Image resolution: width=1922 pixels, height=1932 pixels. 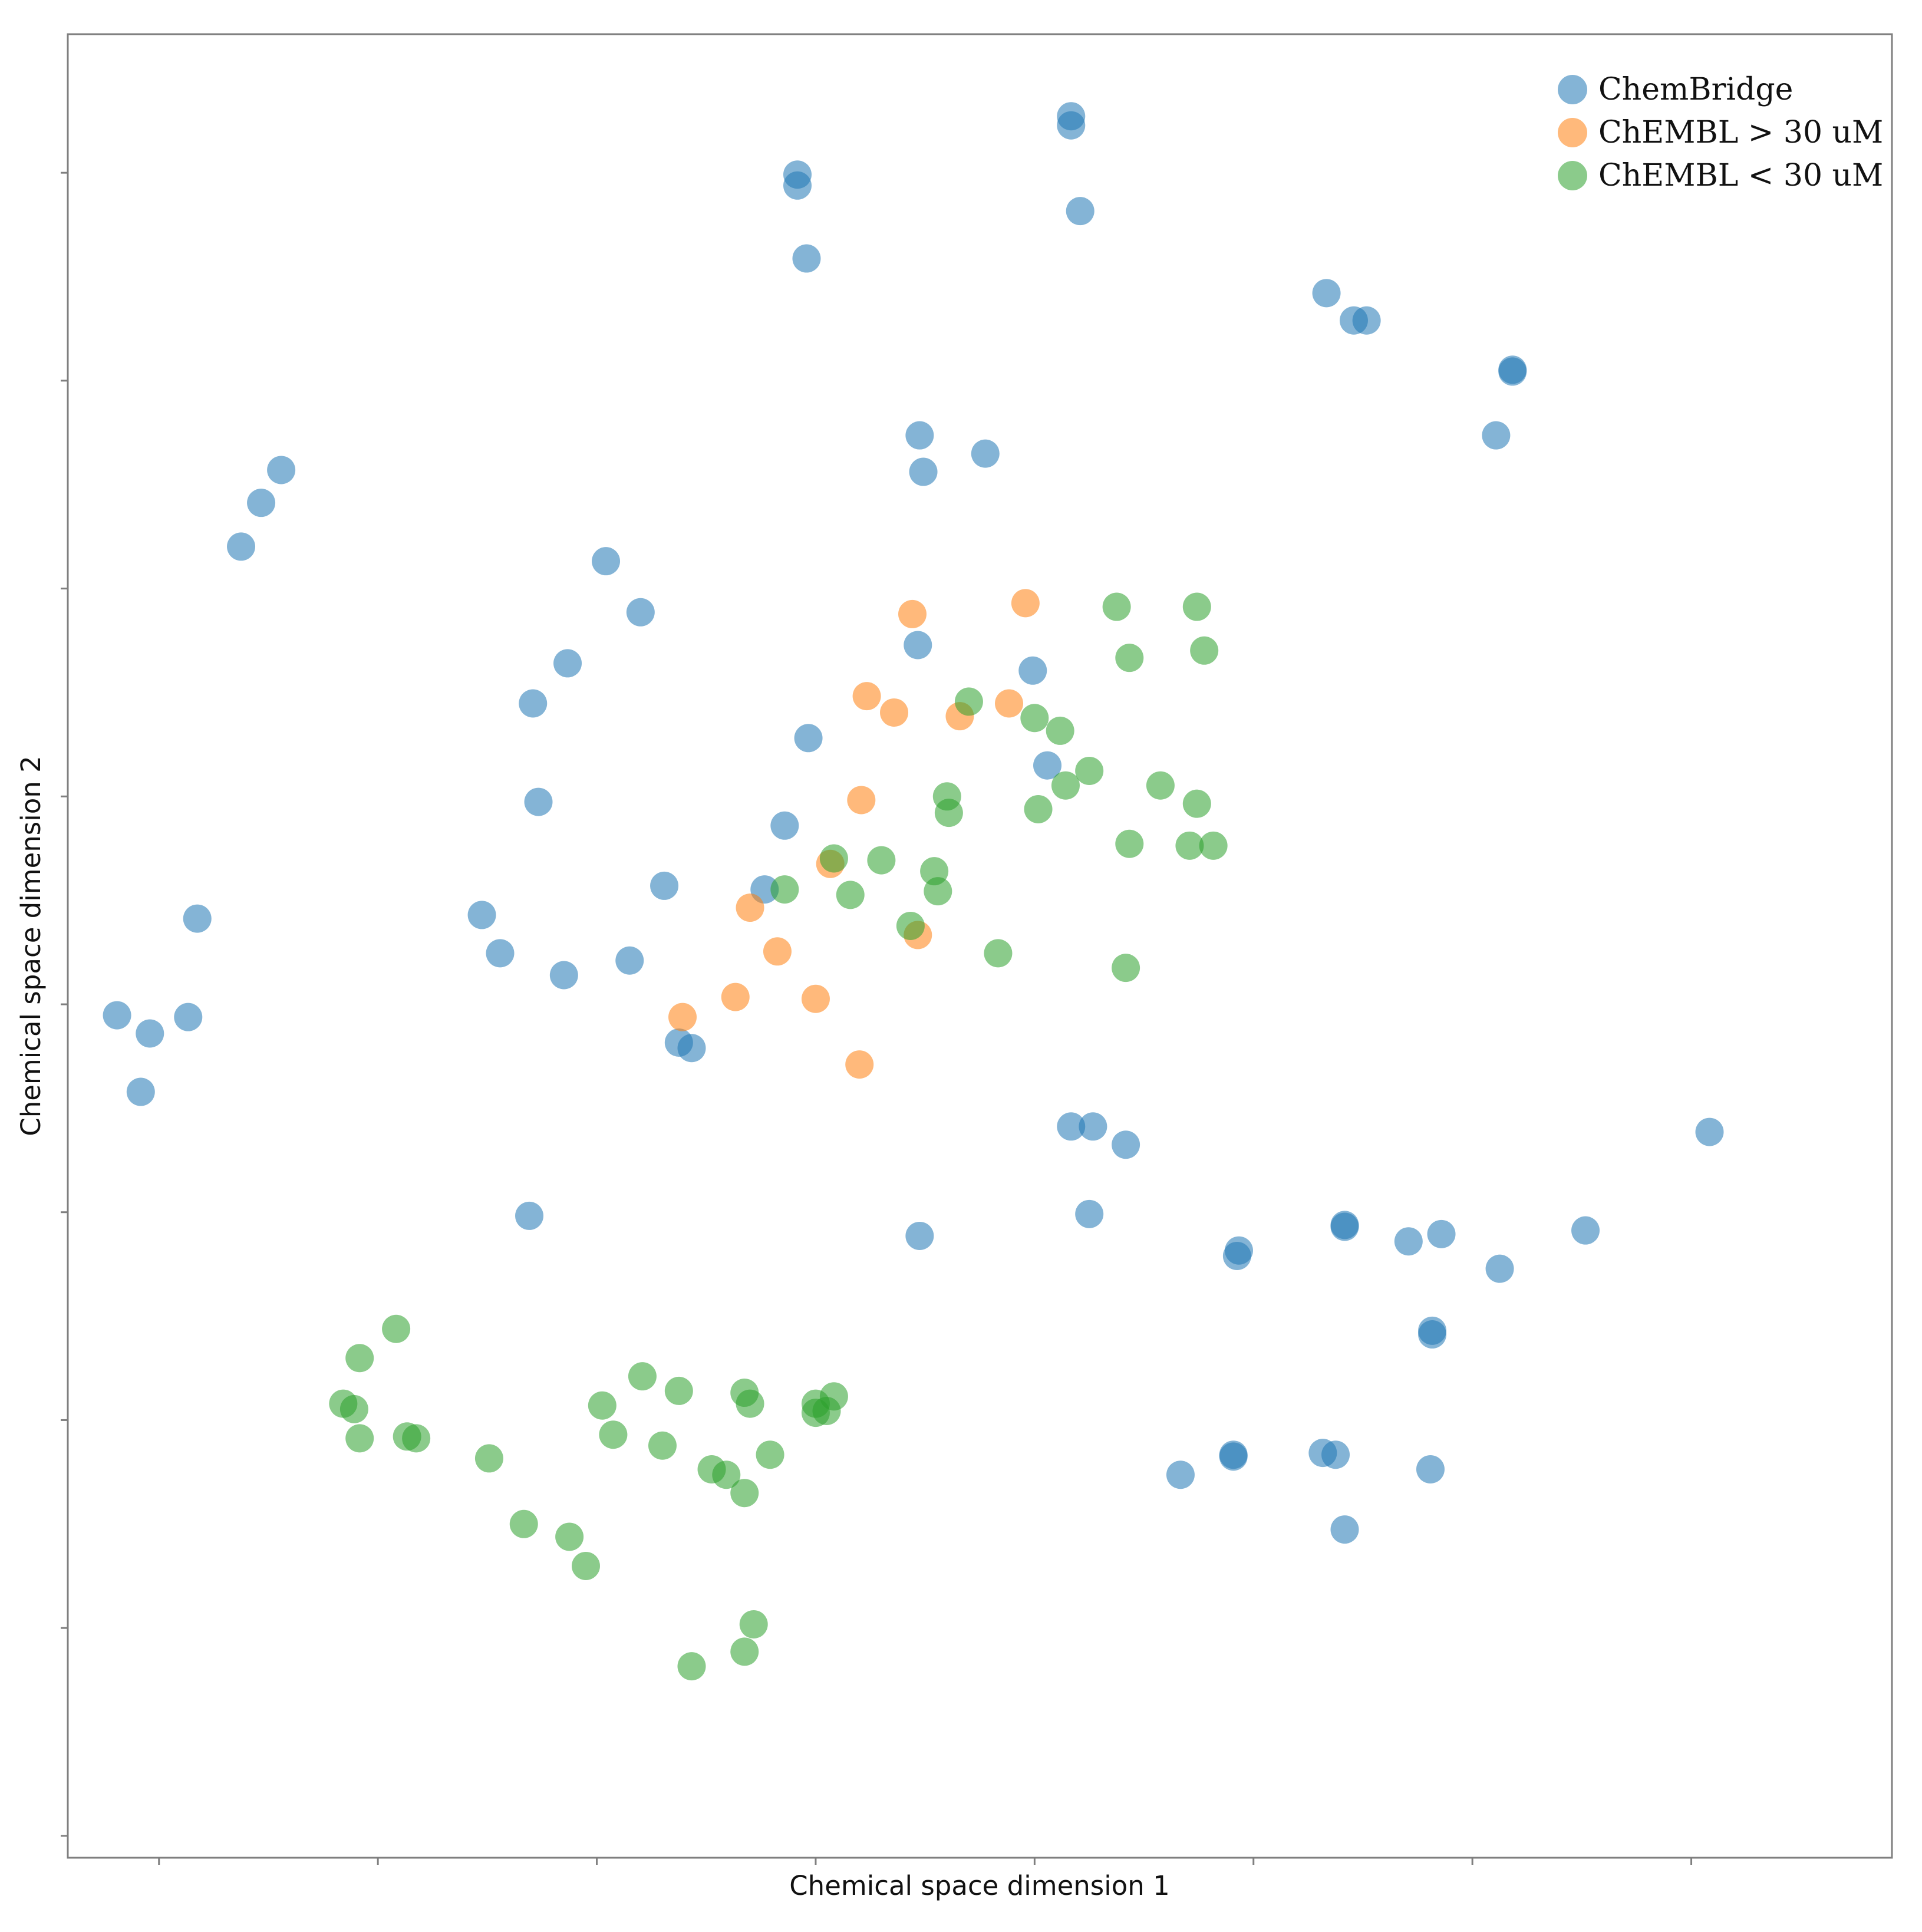 I want to click on y-axis-label: Chemical space dimension 2, so click(x=31, y=946).